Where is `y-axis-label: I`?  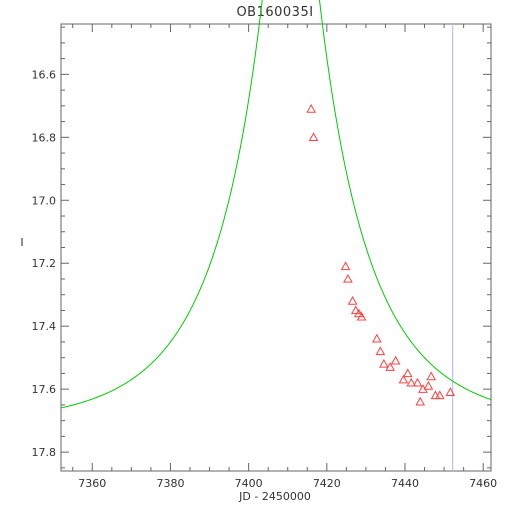 y-axis-label: I is located at coordinates (21, 242).